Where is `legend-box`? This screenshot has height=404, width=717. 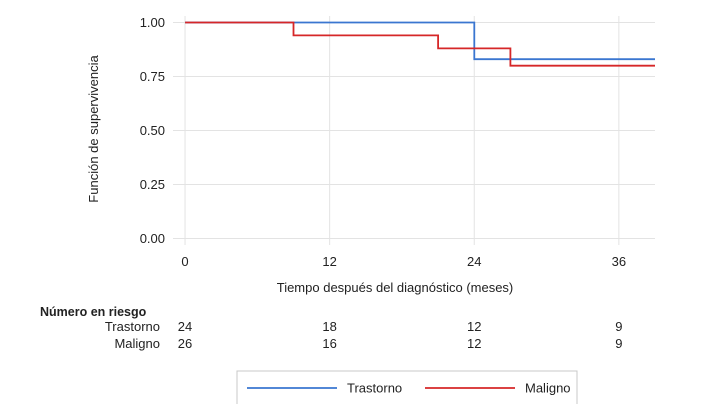
legend-box is located at coordinates (407, 387).